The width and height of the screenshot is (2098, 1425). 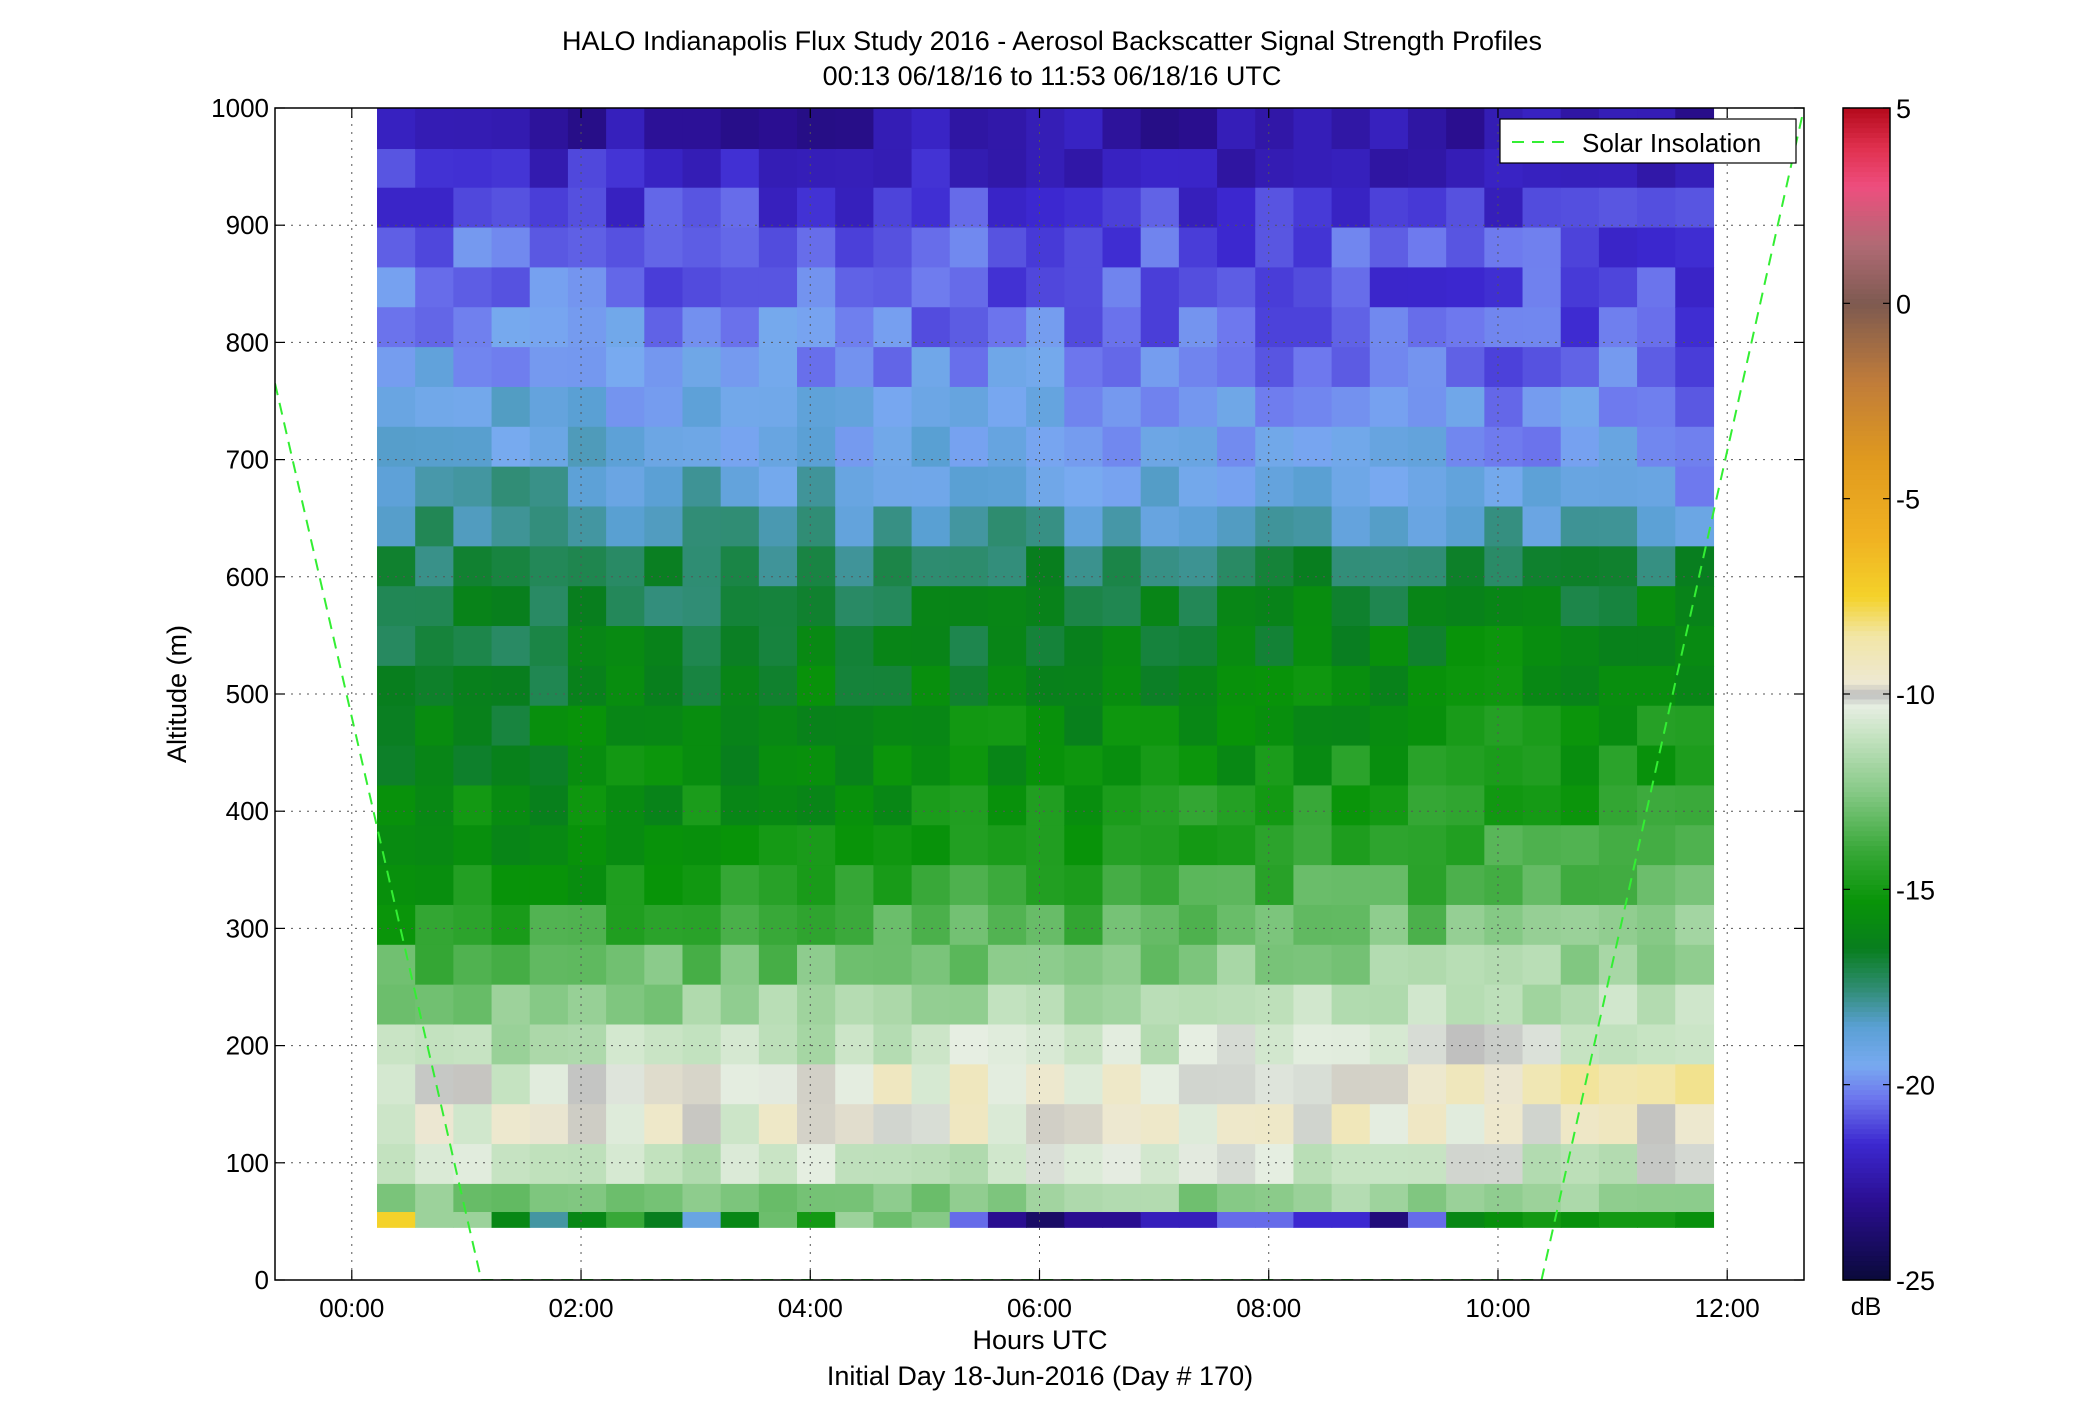 I want to click on colorbar-tick-label: -15, so click(x=1915, y=890).